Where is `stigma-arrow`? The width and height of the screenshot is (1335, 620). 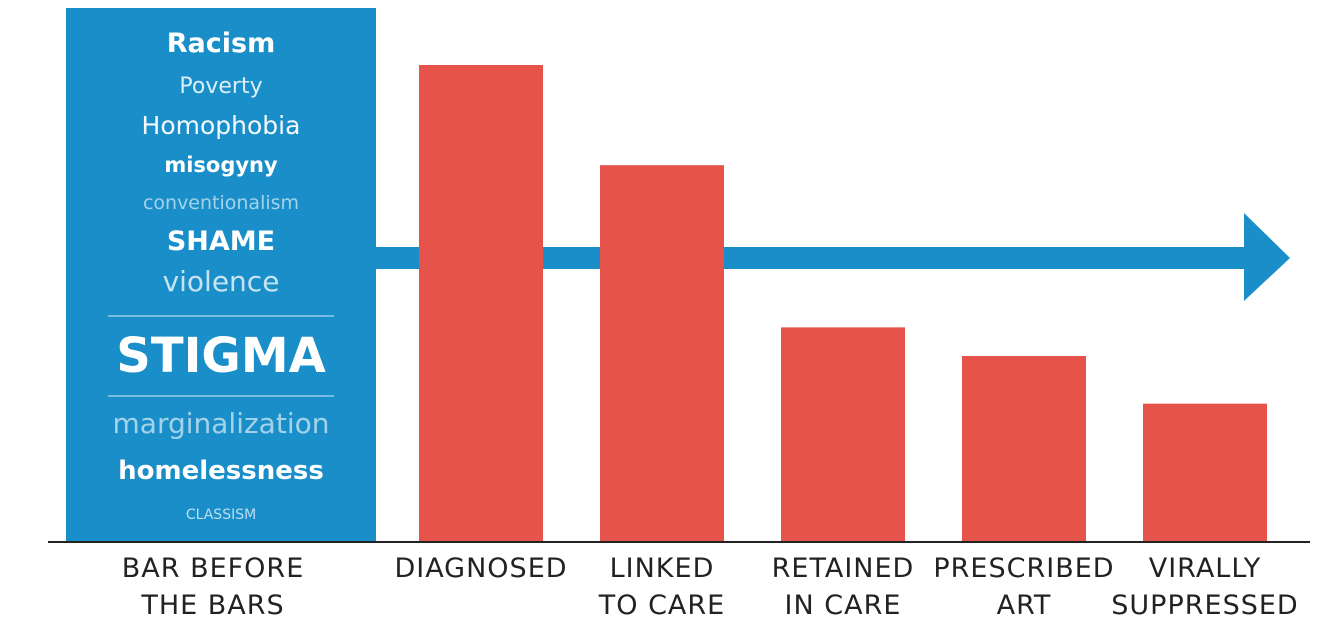
stigma-arrow is located at coordinates (830, 257).